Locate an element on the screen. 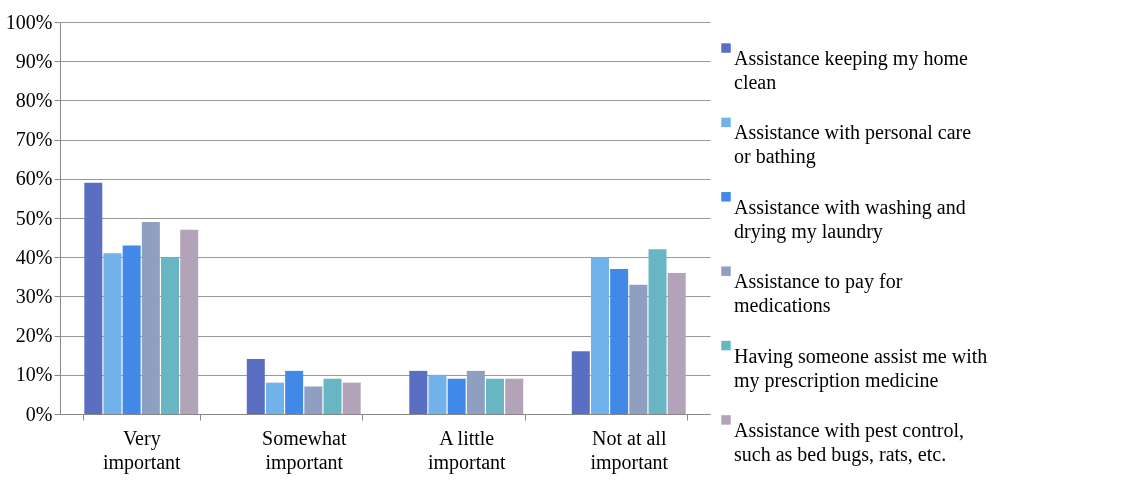 This screenshot has height=489, width=1121. x-tick-label: Not at all important is located at coordinates (629, 450).